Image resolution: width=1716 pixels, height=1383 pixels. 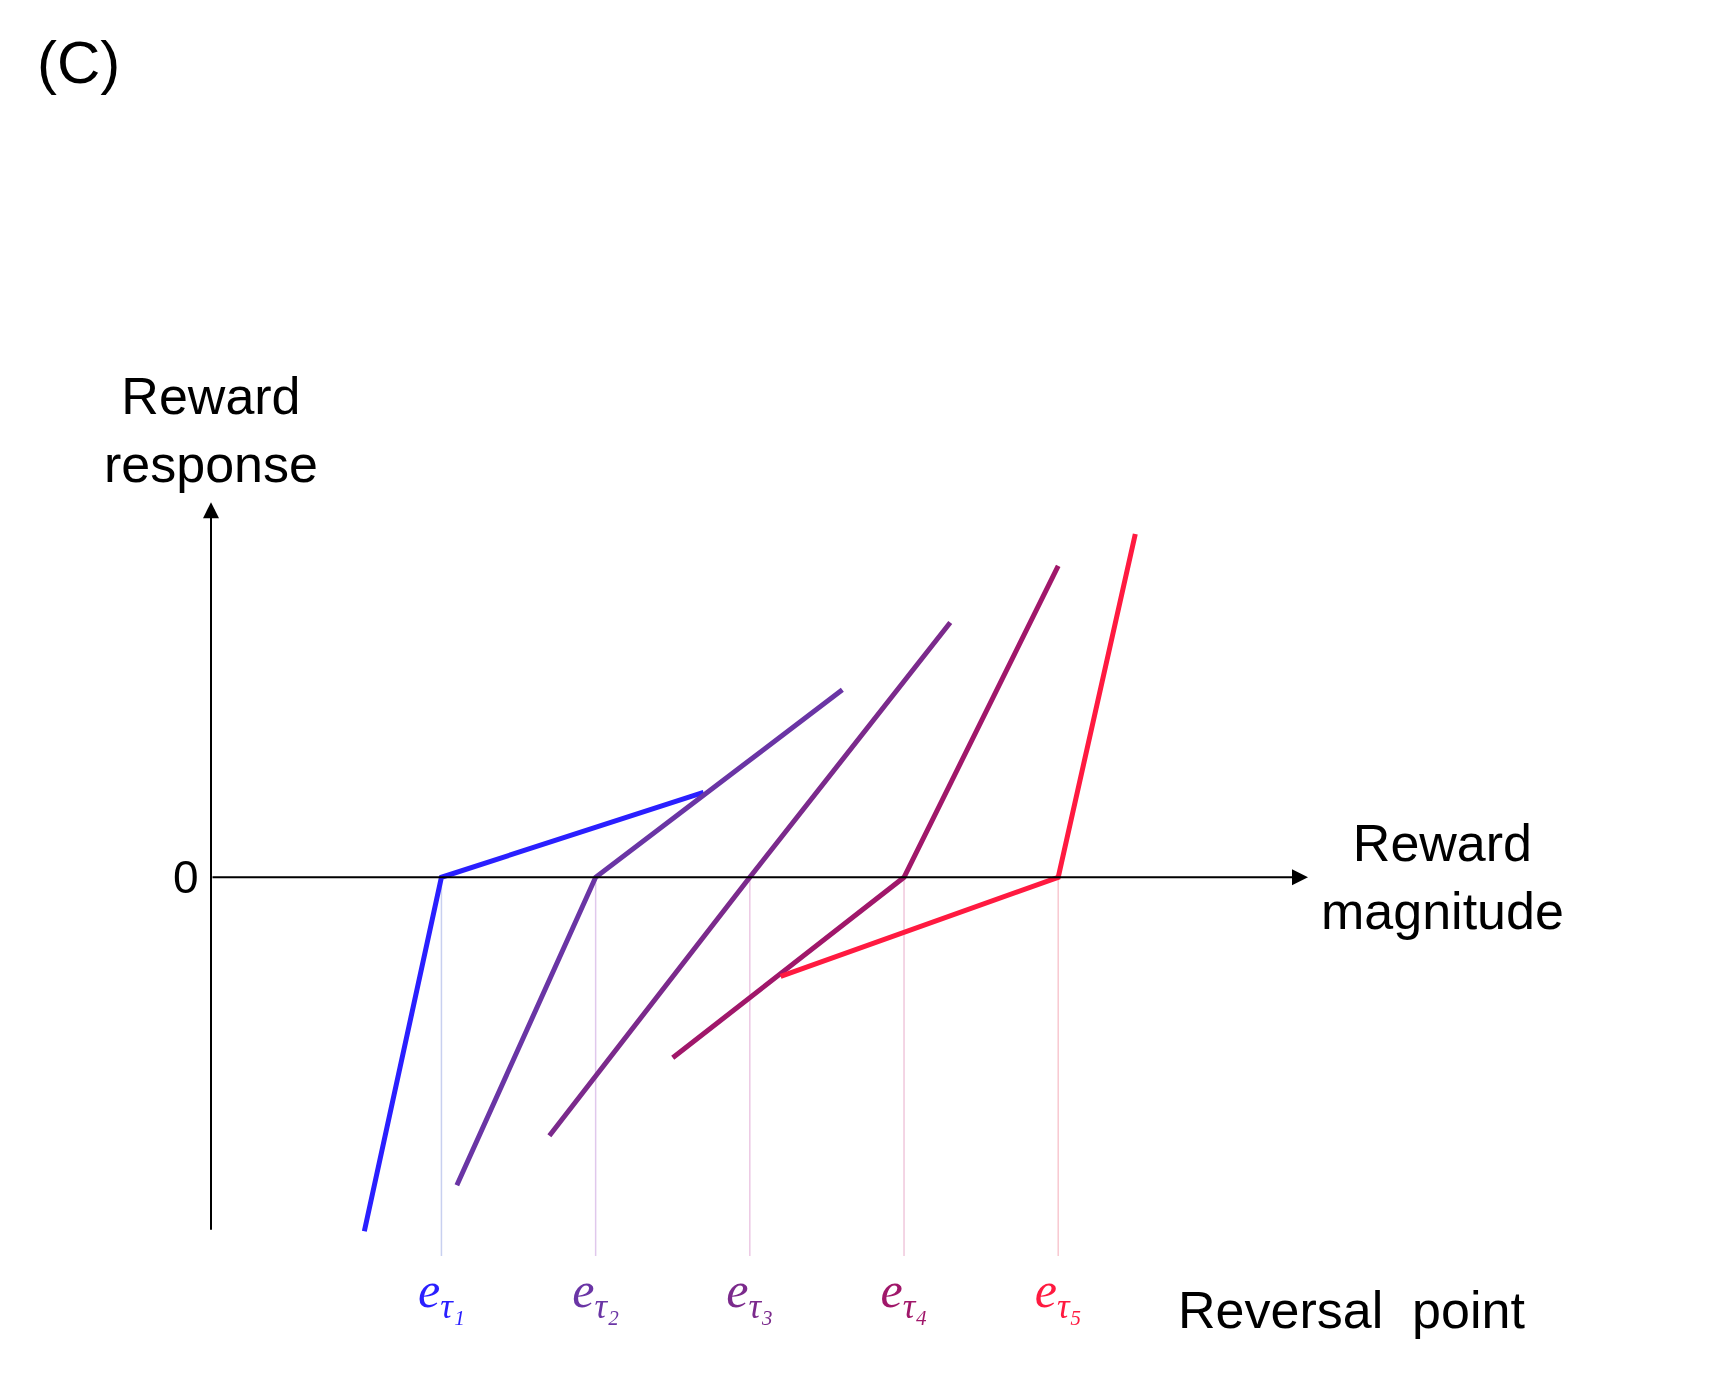 What do you see at coordinates (1352, 1310) in the screenshot?
I see `text: Reversal point` at bounding box center [1352, 1310].